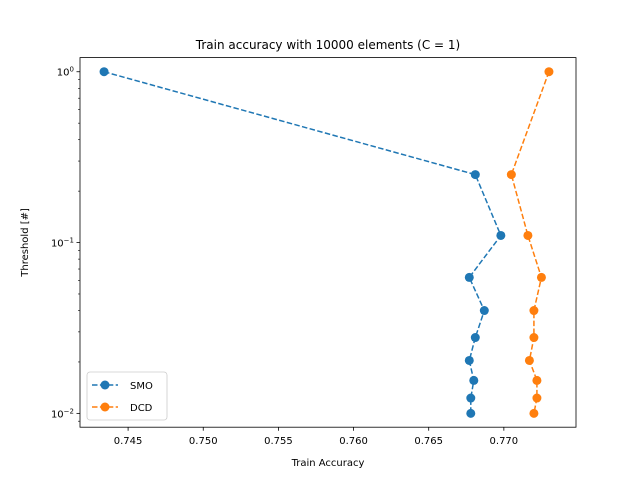 The image size is (640, 480). I want to click on legend-entry-smo: SMO, so click(122, 386).